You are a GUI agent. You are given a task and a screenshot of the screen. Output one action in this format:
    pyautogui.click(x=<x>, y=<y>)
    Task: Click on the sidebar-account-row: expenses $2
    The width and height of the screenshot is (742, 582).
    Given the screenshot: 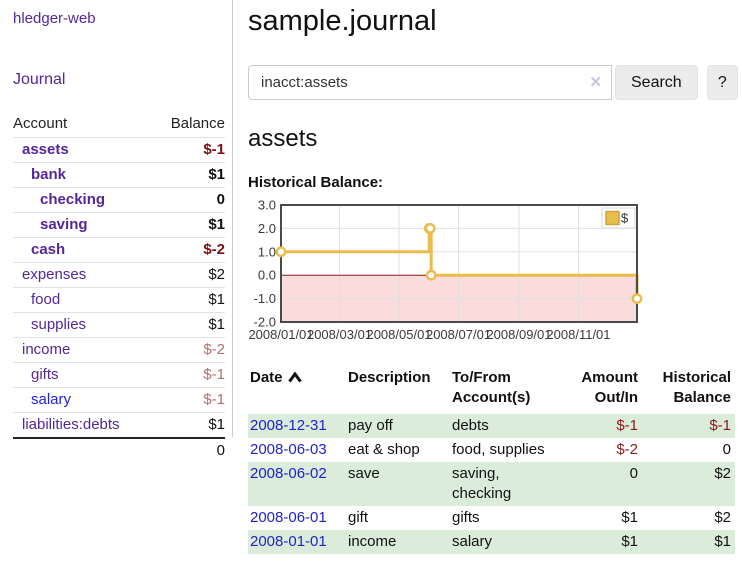 What is the action you would take?
    pyautogui.click(x=119, y=274)
    